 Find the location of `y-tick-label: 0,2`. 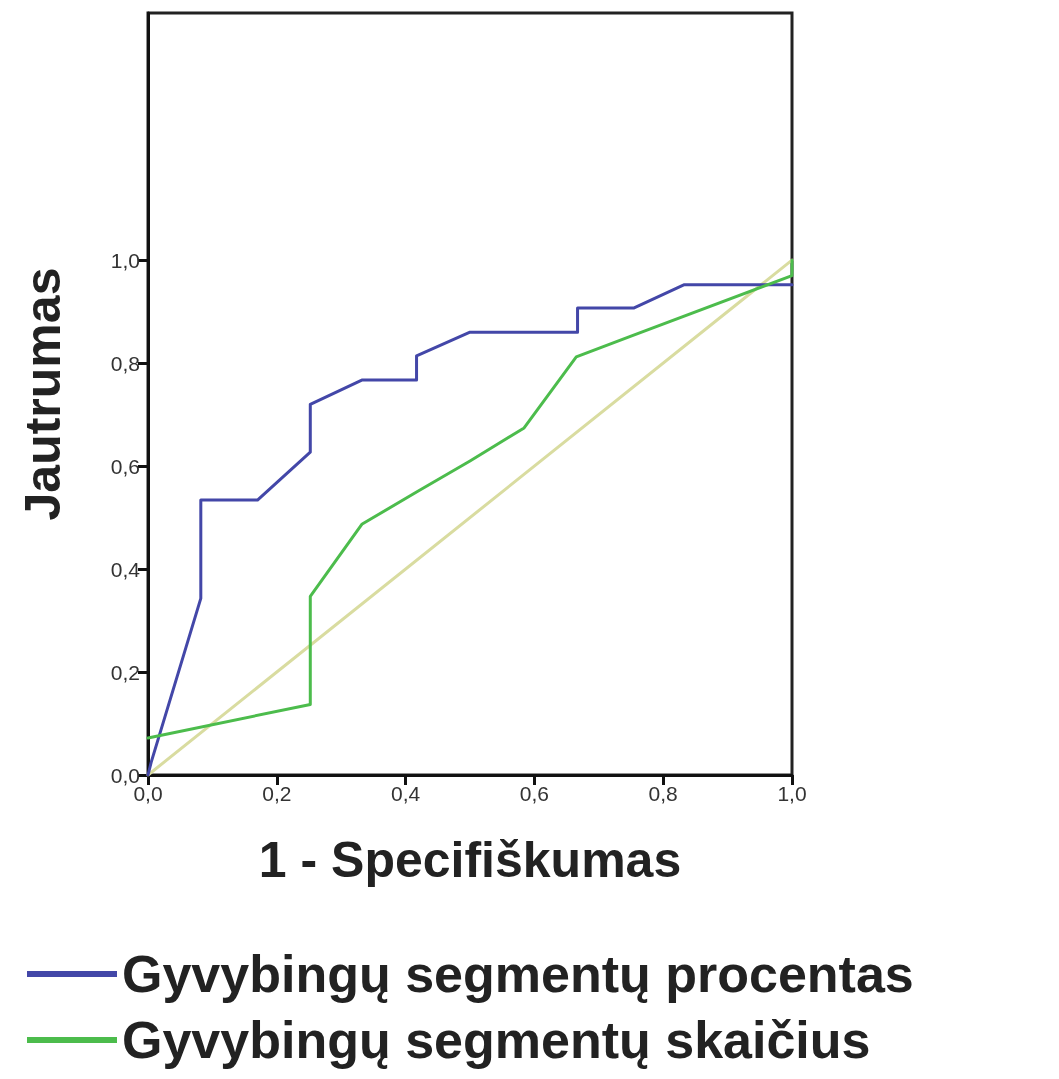

y-tick-label: 0,2 is located at coordinates (125, 672).